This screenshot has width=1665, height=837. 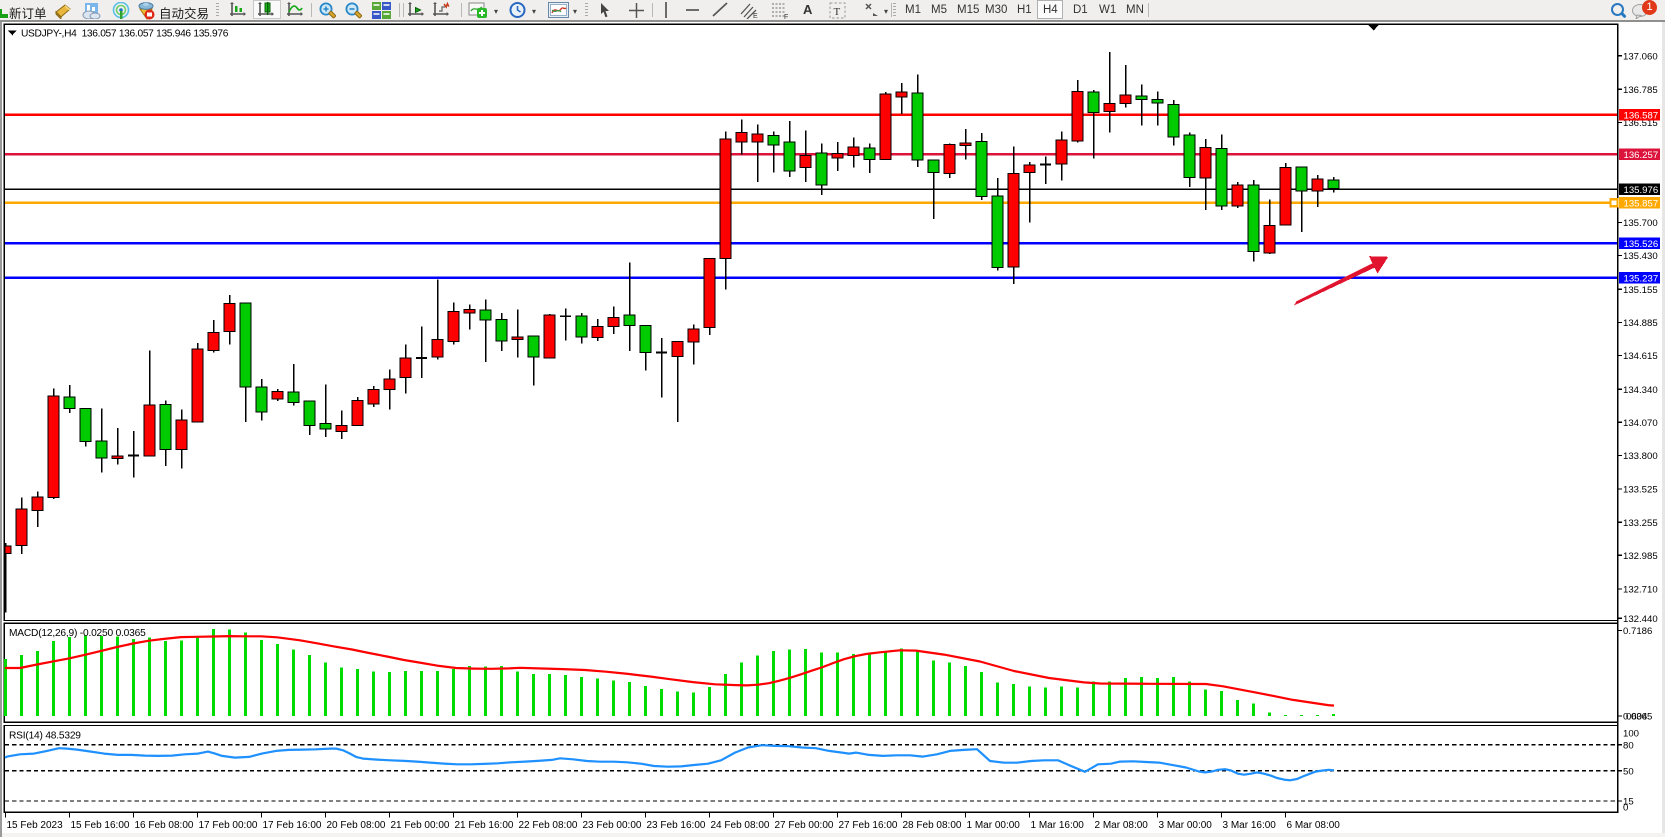 I want to click on svg-text: 135.430, so click(x=1640, y=256).